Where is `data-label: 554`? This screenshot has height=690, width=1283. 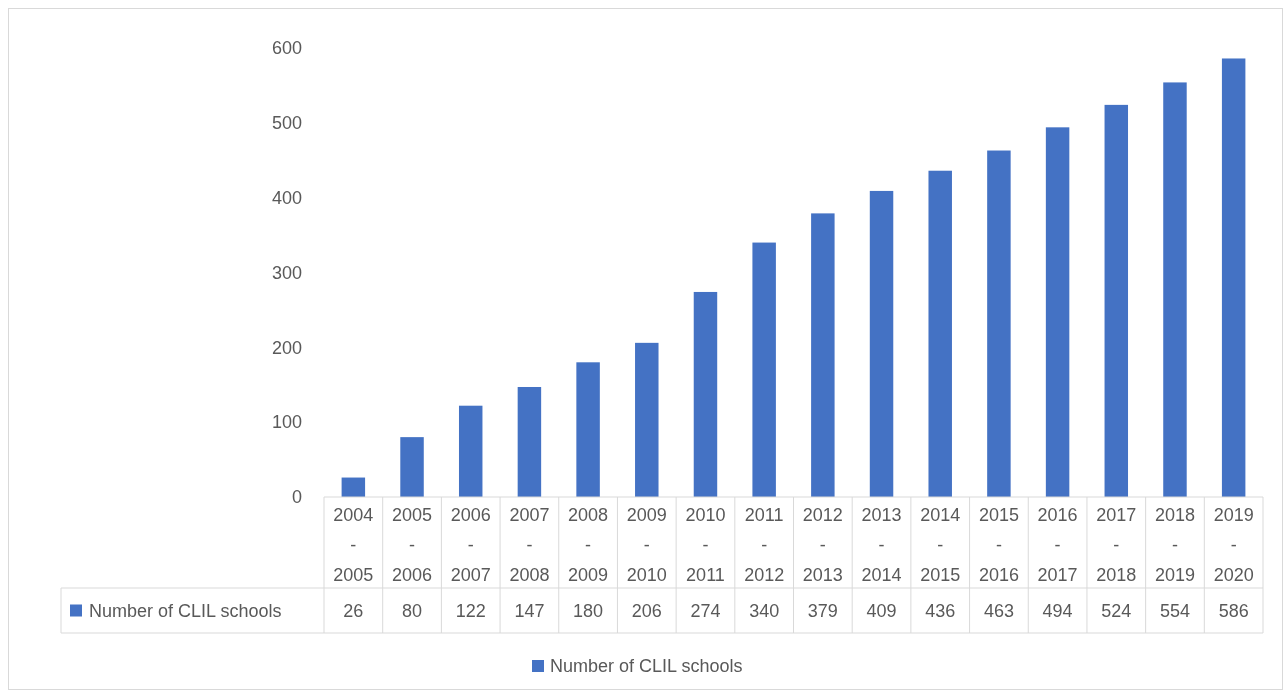
data-label: 554 is located at coordinates (1174, 610).